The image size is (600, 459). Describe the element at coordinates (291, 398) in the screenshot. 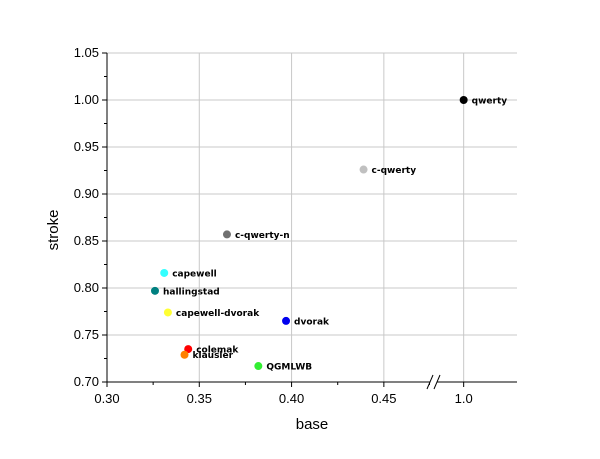

I see `x-tick-label: 0.40` at that location.